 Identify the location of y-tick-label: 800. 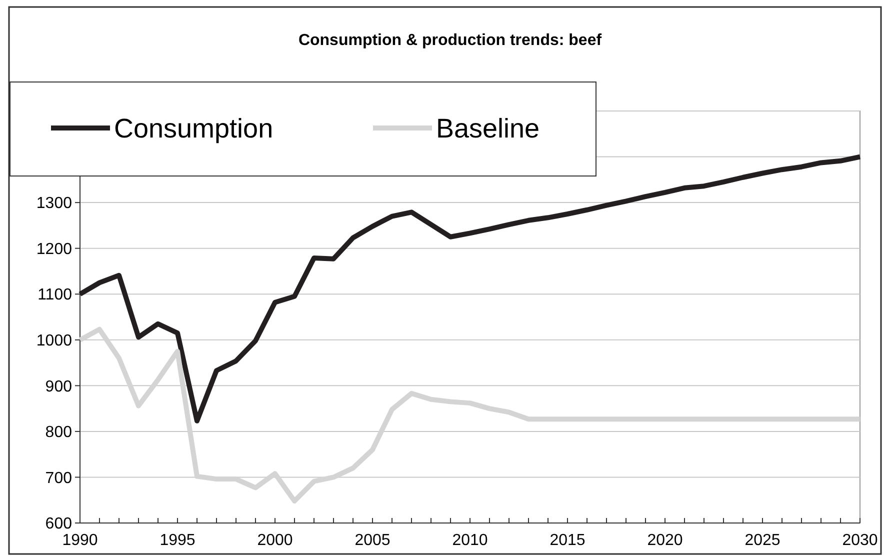
(58, 433).